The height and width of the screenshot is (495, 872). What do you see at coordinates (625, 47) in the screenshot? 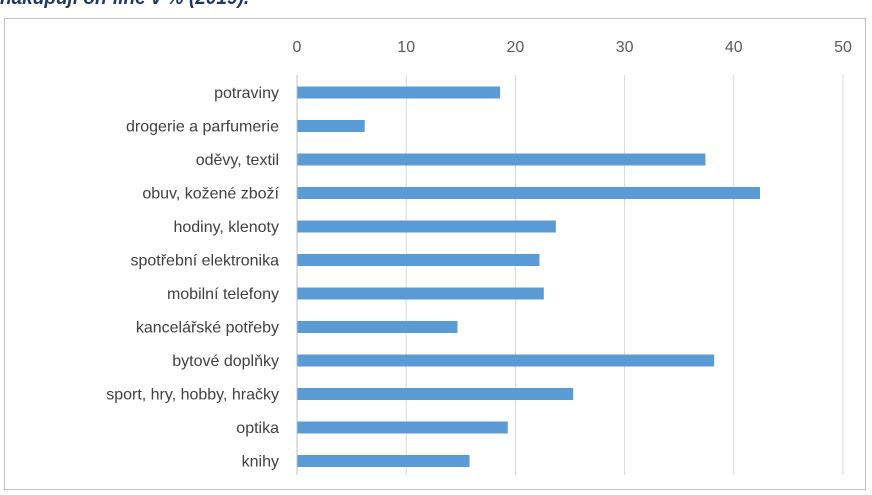
I see `x-tick-label: 30` at bounding box center [625, 47].